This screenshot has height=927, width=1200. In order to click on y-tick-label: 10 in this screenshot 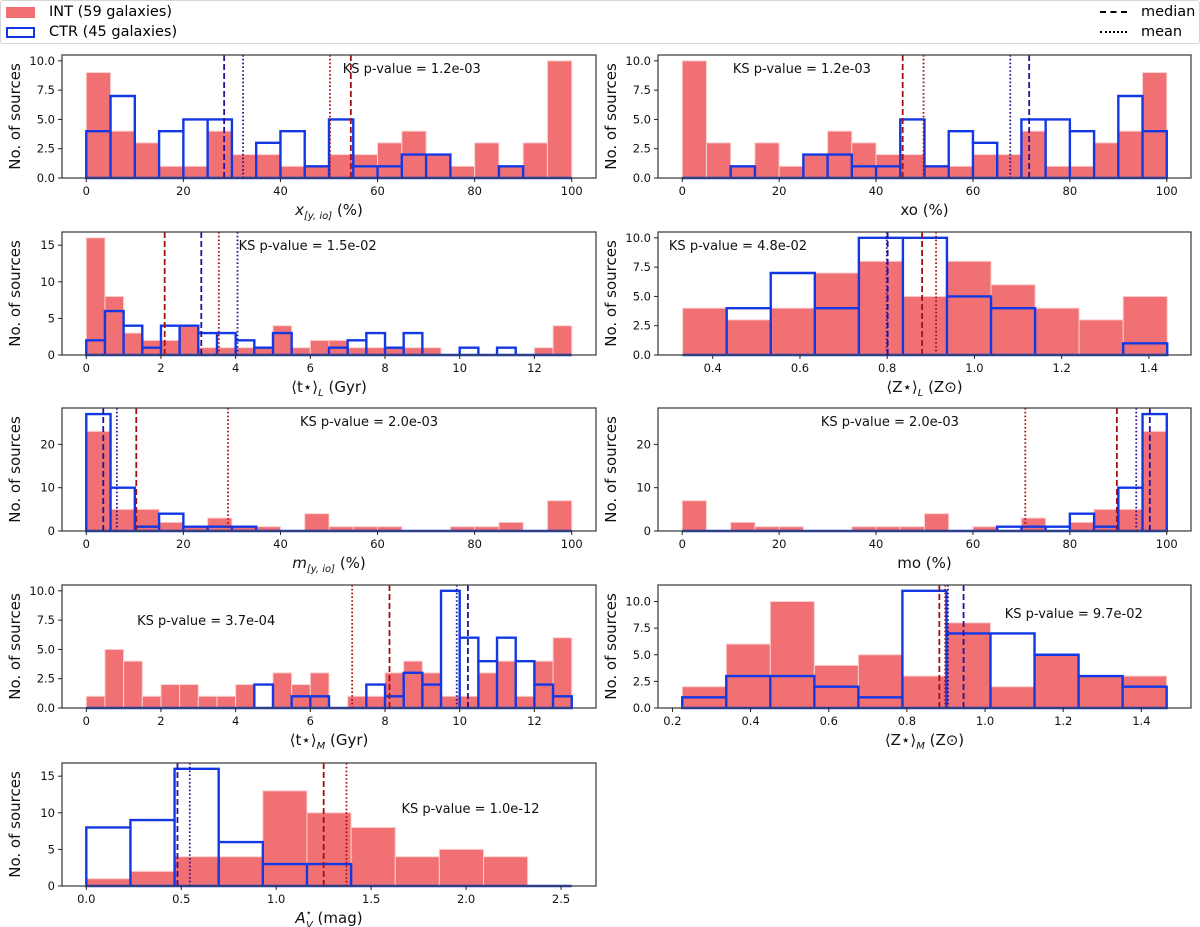, I will do `click(643, 488)`.